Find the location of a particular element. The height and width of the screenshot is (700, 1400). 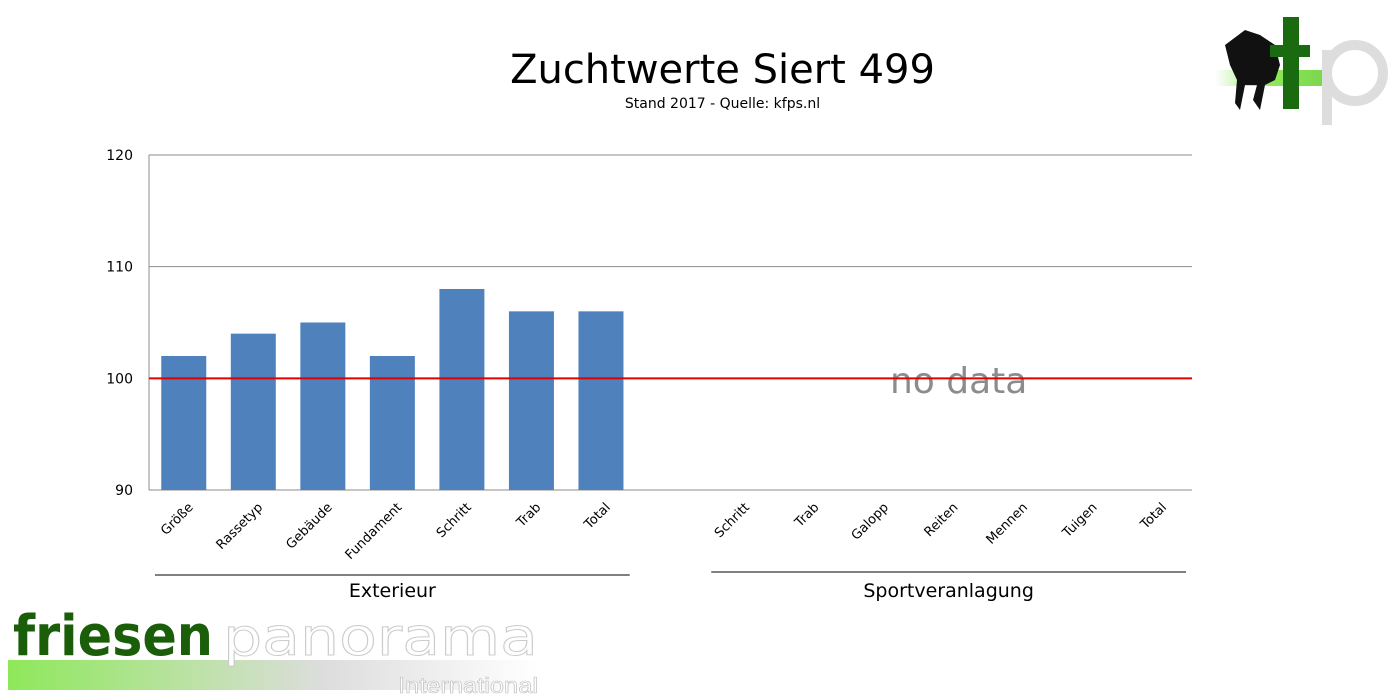

chart-title: Zuchtwerte Siert 499 is located at coordinates (722, 70).